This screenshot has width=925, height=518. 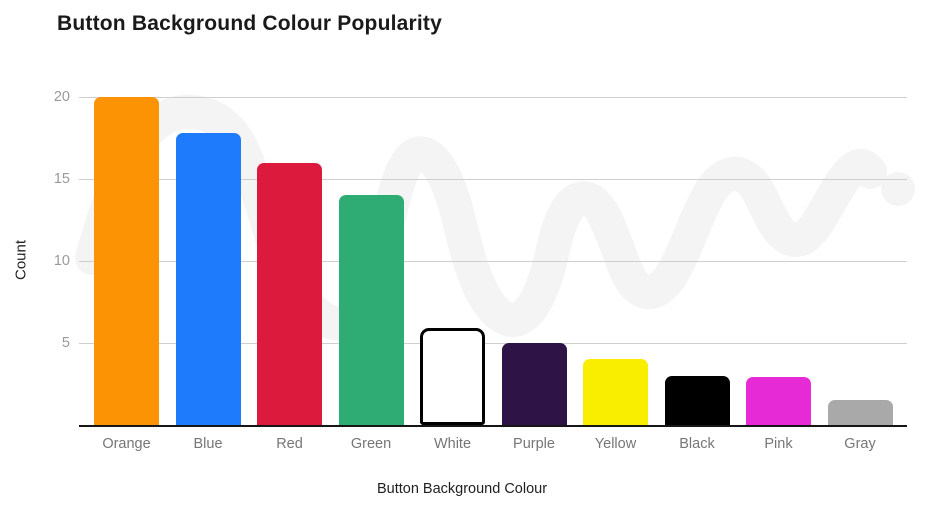 I want to click on bar-orange, so click(x=126, y=261).